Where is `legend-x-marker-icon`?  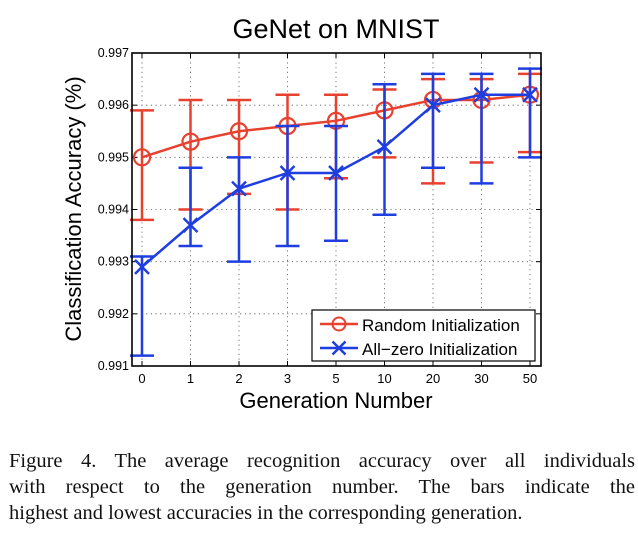
legend-x-marker-icon is located at coordinates (339, 348).